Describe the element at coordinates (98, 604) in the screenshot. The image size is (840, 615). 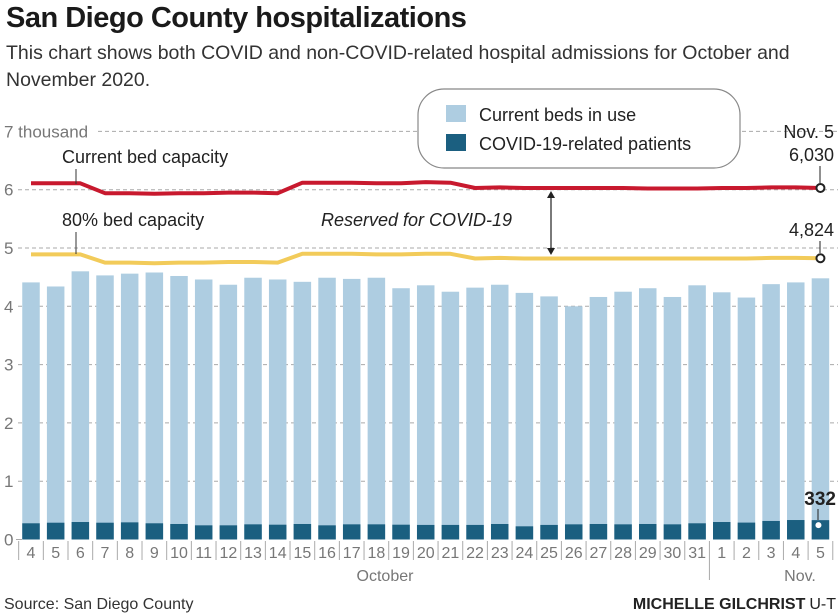
I see `source: Source: San Diego County` at that location.